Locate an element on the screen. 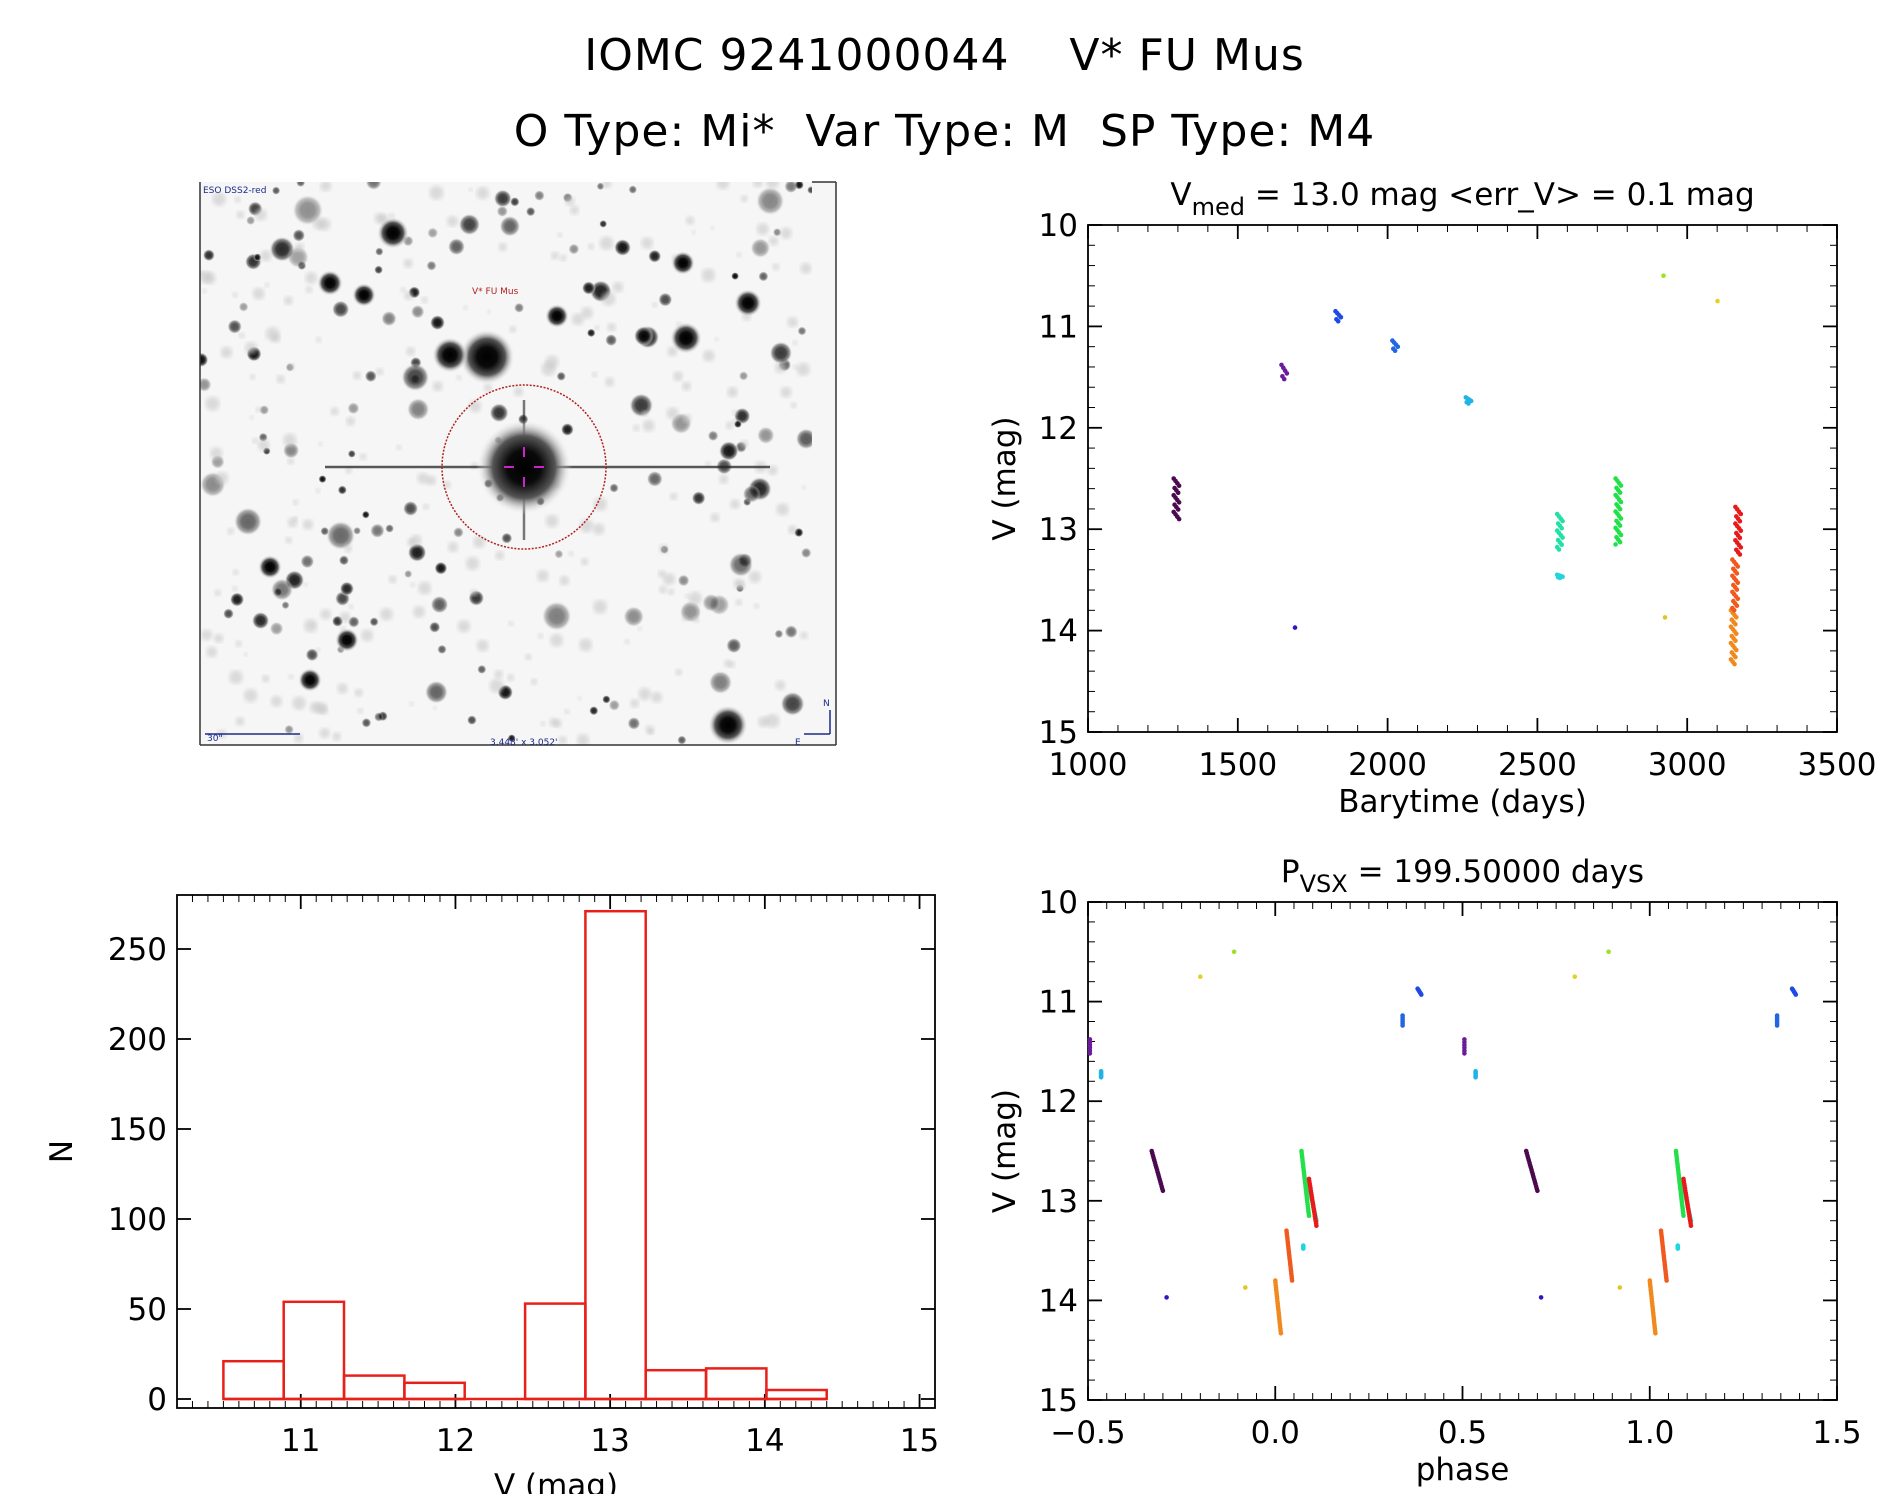 The width and height of the screenshot is (1889, 1494). hist-ylabel: N is located at coordinates (62, 1151).